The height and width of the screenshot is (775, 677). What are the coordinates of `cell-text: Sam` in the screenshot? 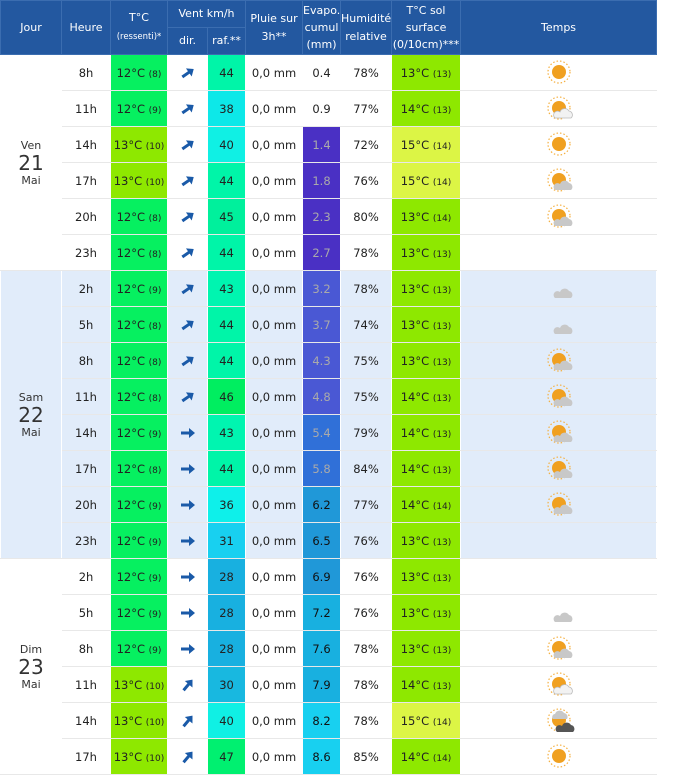 It's located at (31, 397).